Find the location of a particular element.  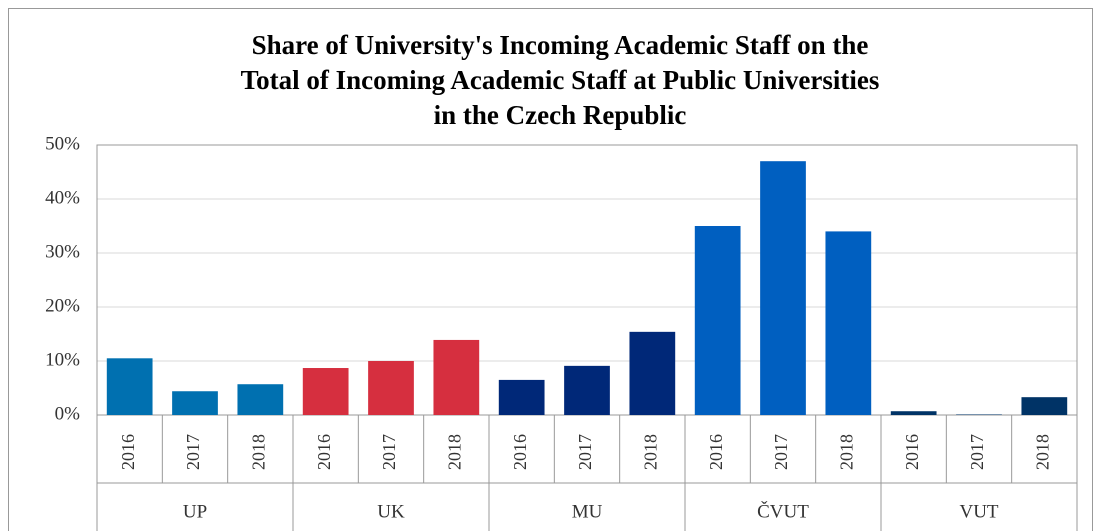

group-label: UK is located at coordinates (391, 511).